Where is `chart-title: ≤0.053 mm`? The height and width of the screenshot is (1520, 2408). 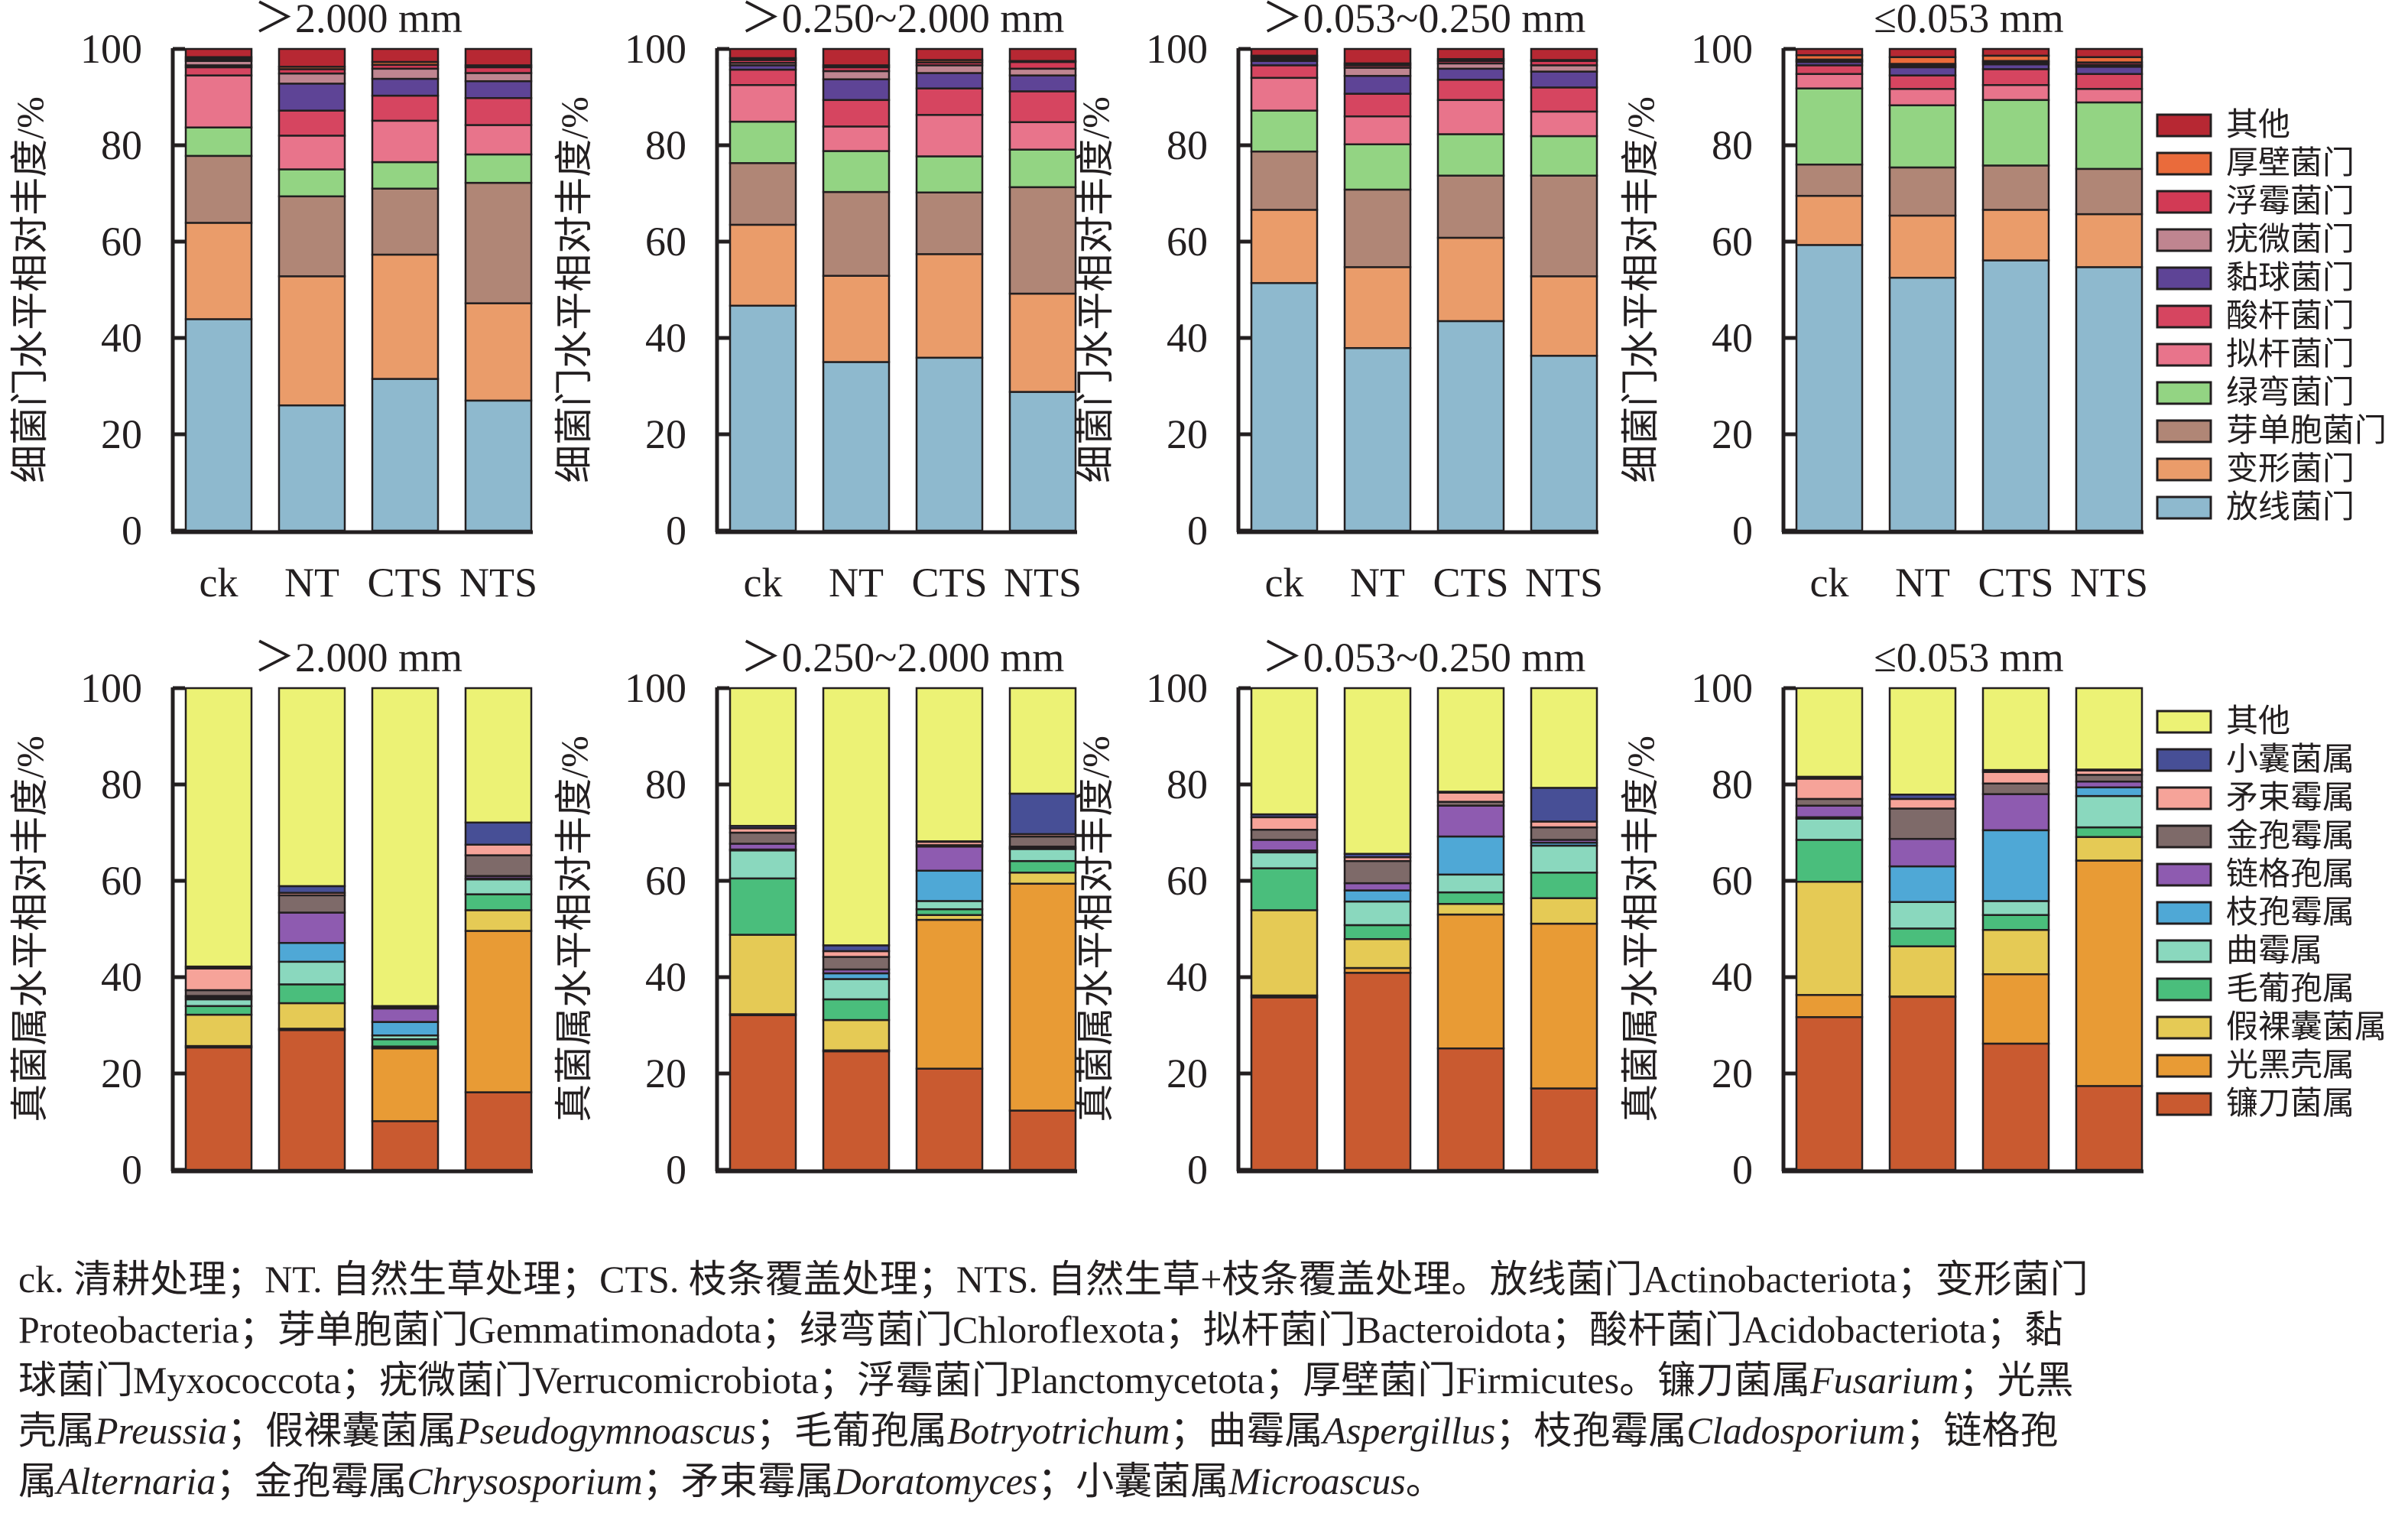 chart-title: ≤0.053 mm is located at coordinates (1969, 657).